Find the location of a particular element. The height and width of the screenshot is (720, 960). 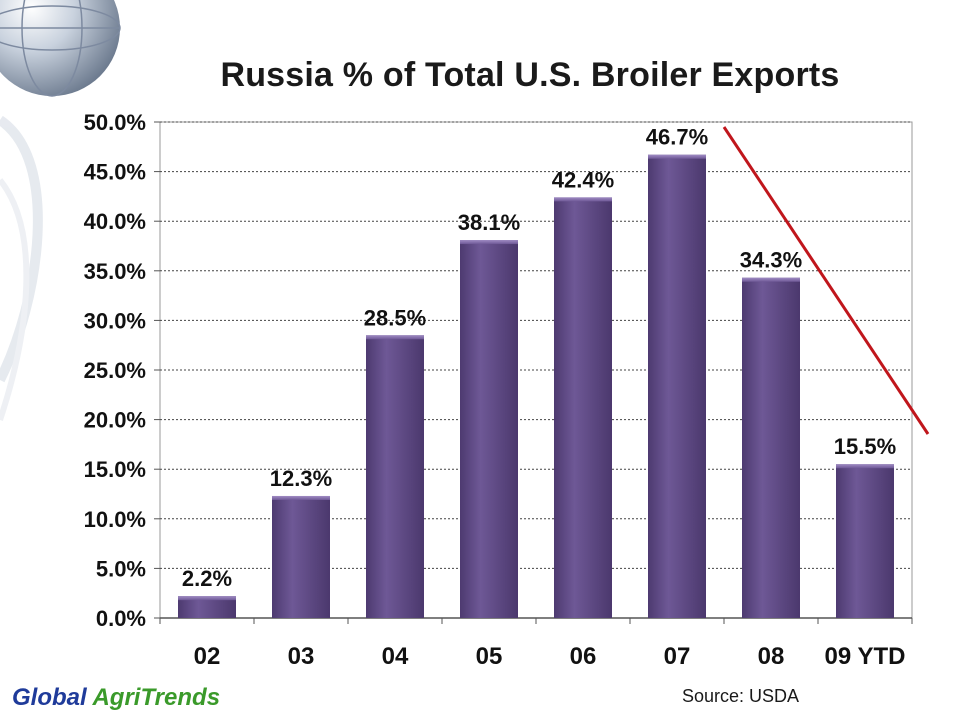

data-label: 38.1% is located at coordinates (489, 222).